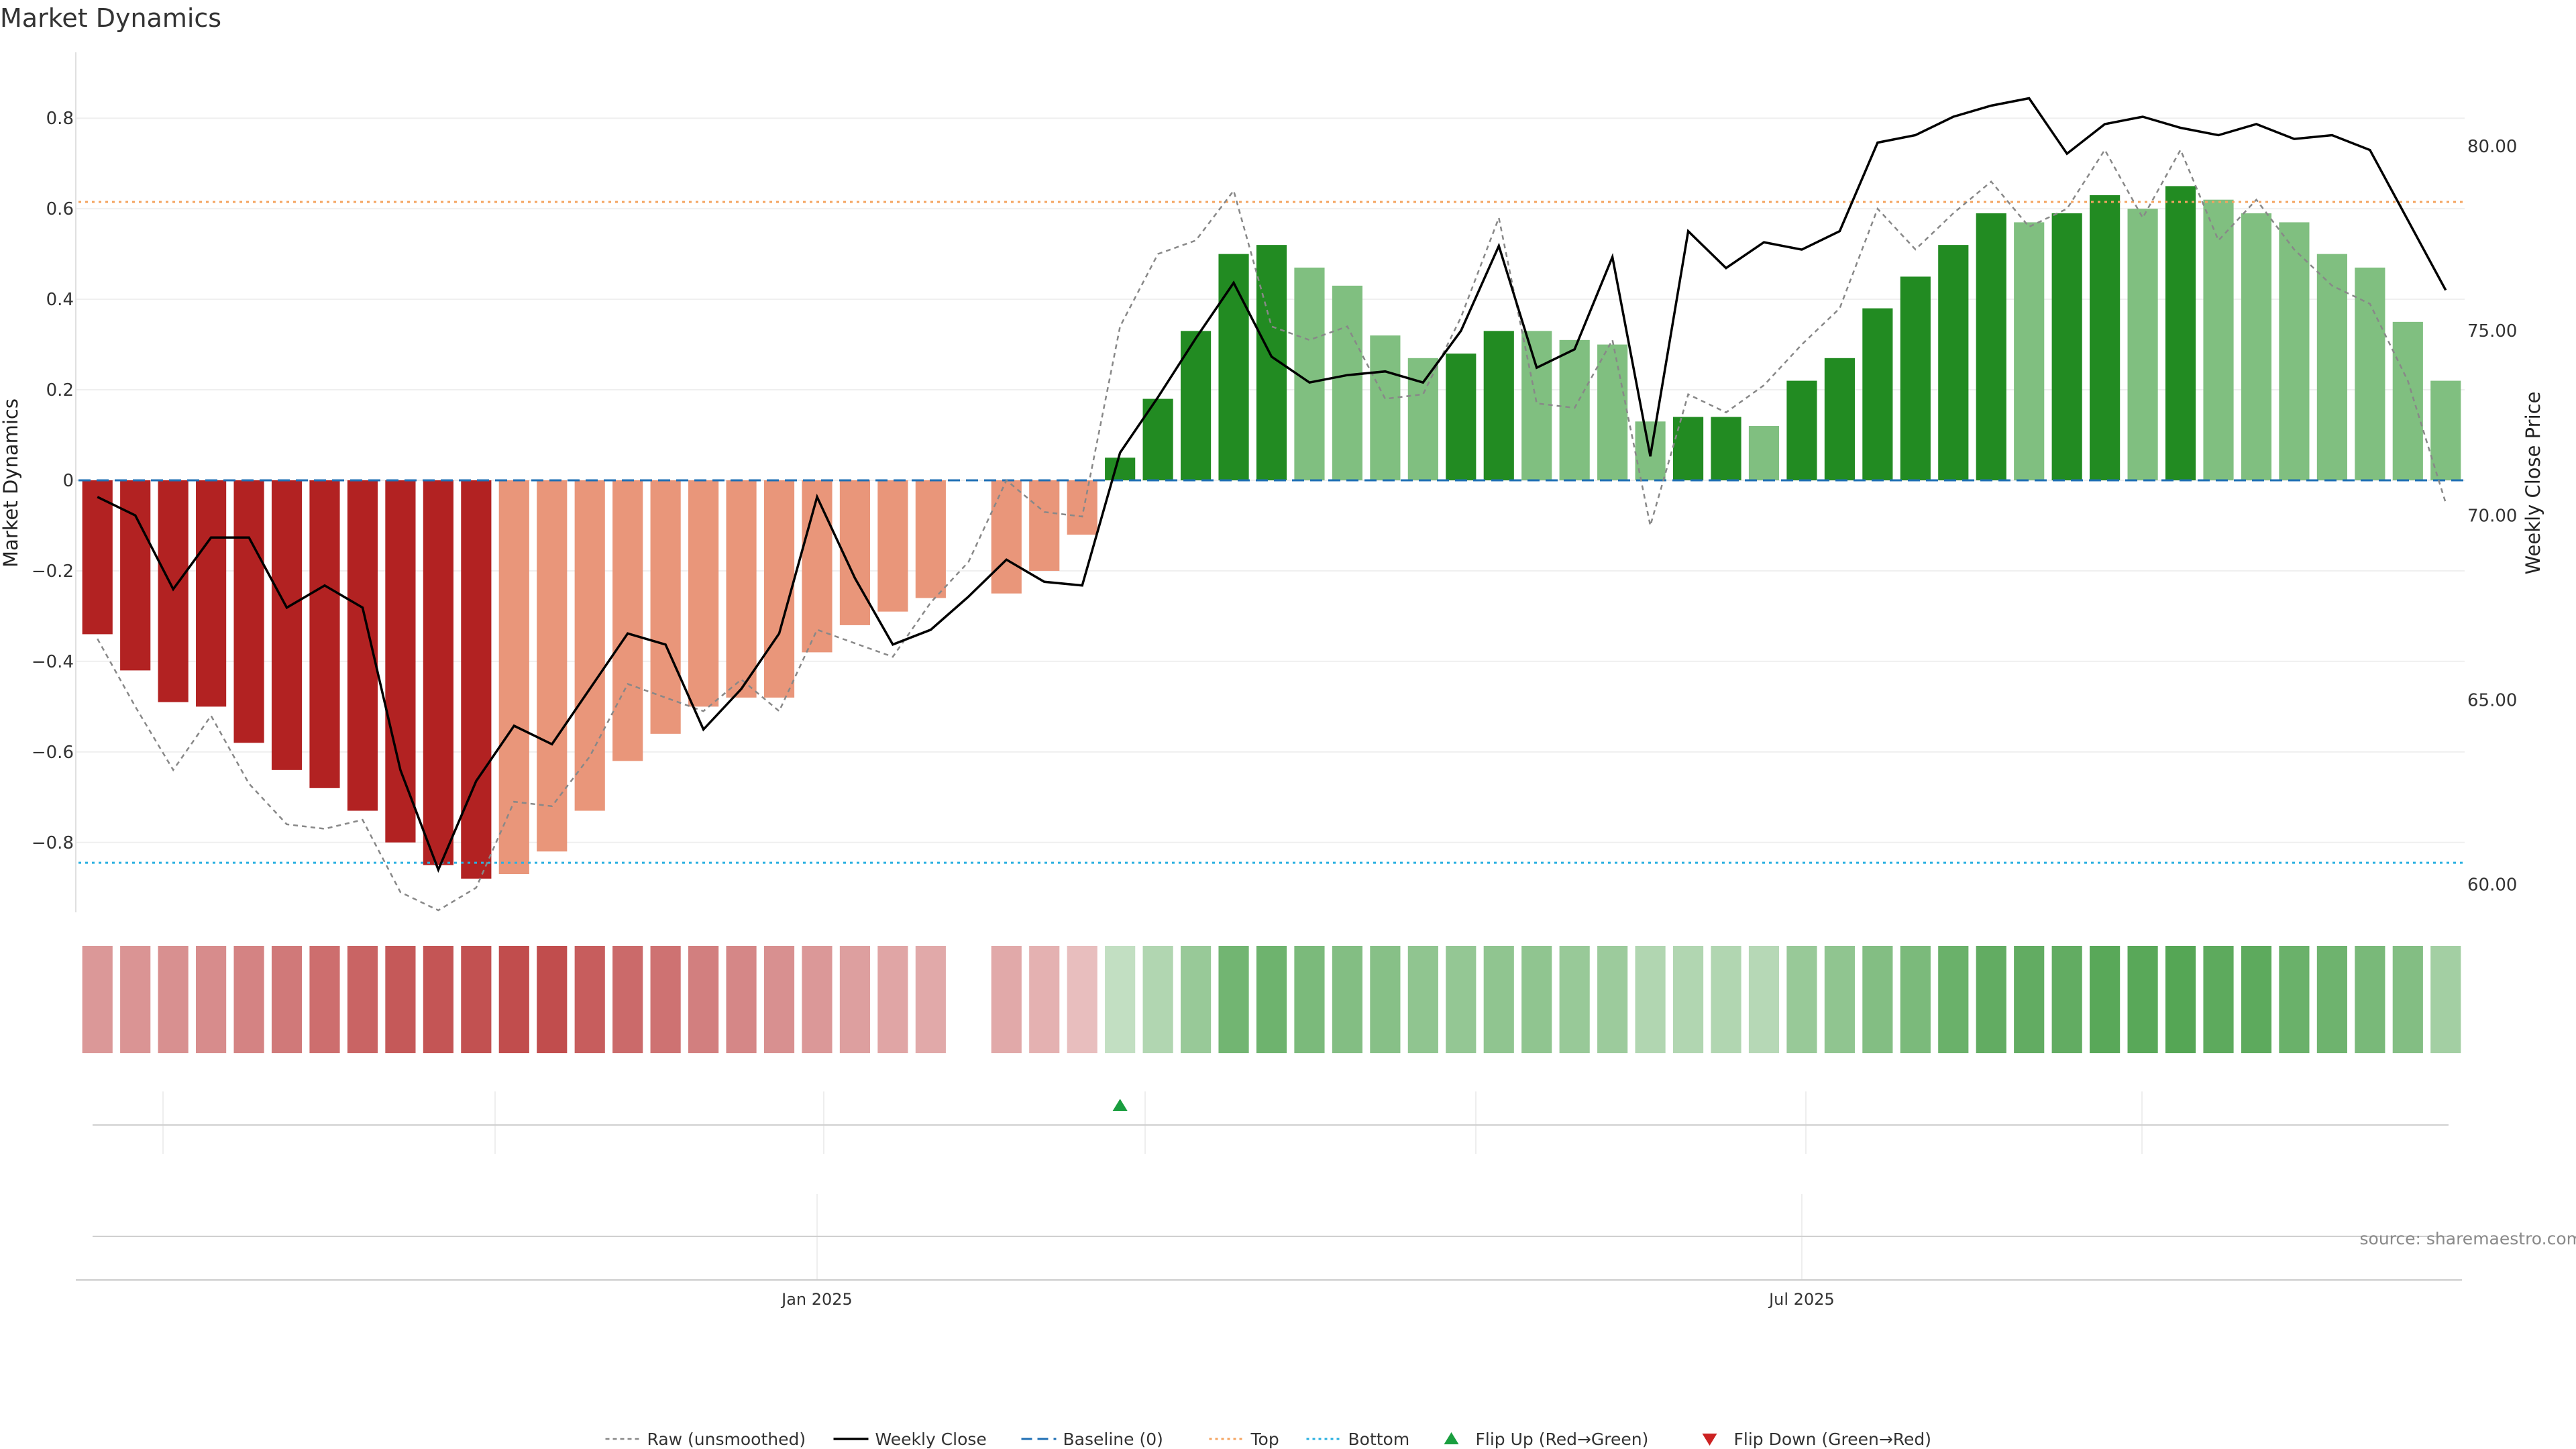 The height and width of the screenshot is (1449, 2576). What do you see at coordinates (2468, 1238) in the screenshot?
I see `source-credit: source: sharemaestro.com` at bounding box center [2468, 1238].